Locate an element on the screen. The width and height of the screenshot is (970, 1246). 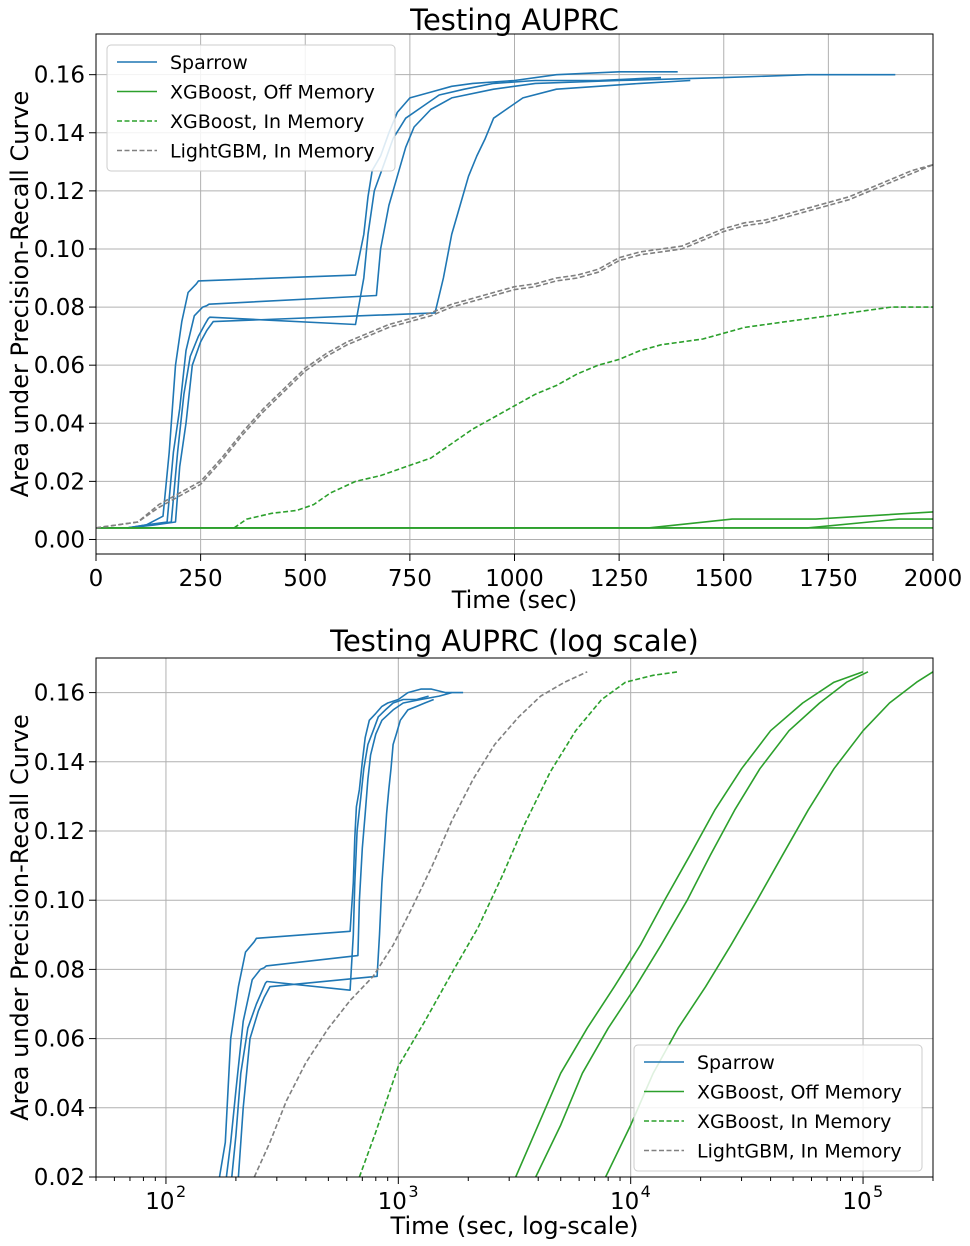
x-tick-label: 1500 is located at coordinates (723, 579).